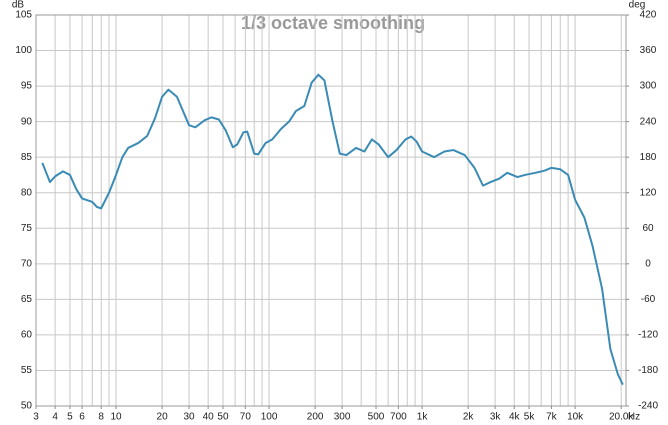 This screenshot has height=425, width=668. Describe the element at coordinates (189, 417) in the screenshot. I see `x-tick-label: 30` at that location.